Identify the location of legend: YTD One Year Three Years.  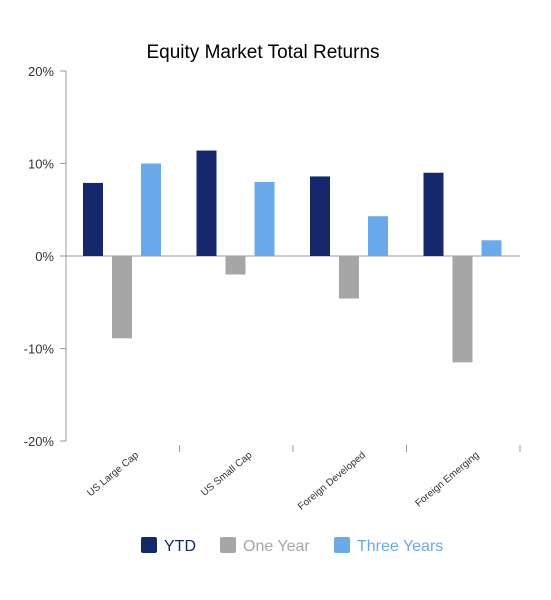
(292, 546).